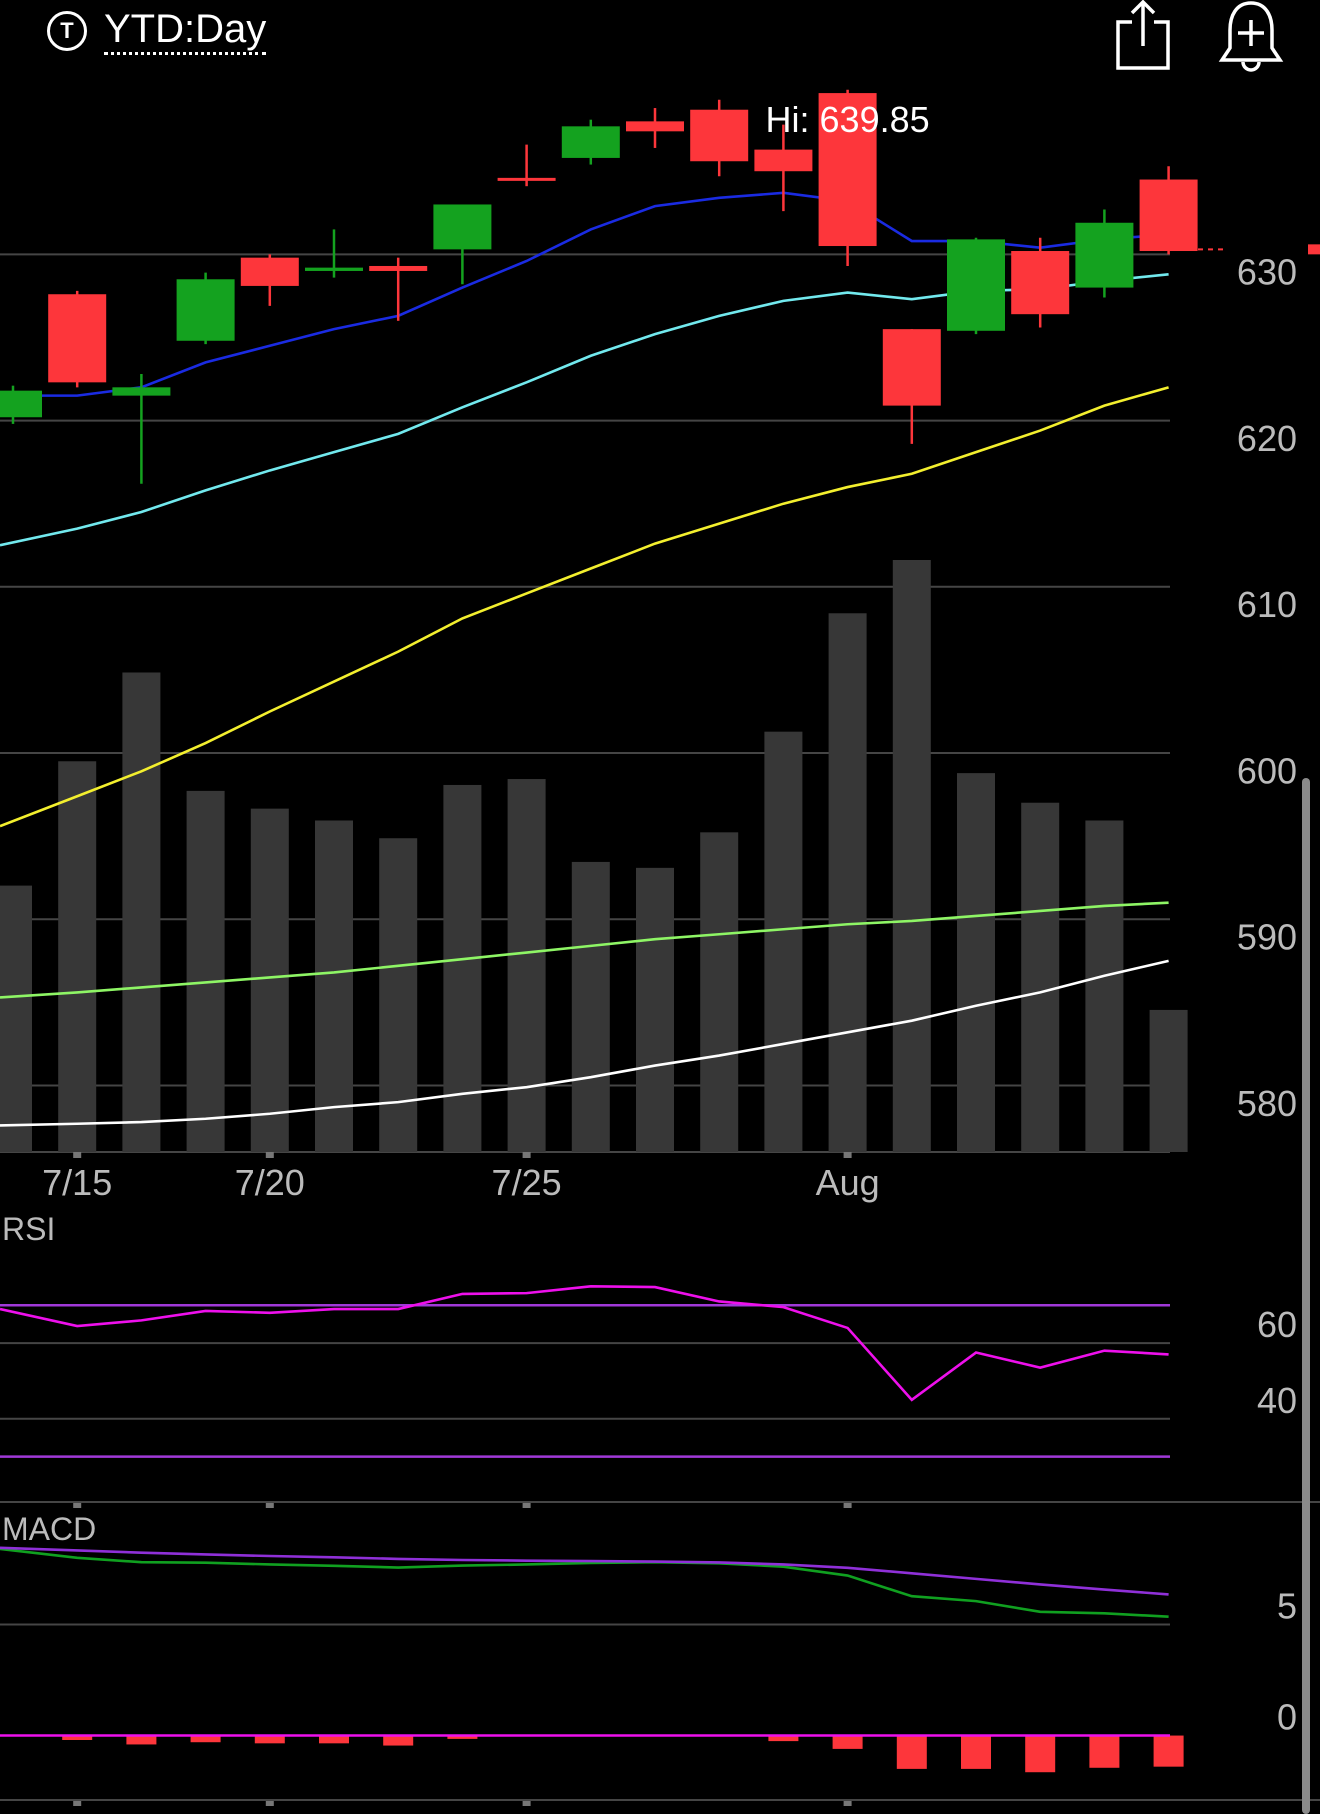 The width and height of the screenshot is (1320, 1814). Describe the element at coordinates (185, 30) in the screenshot. I see `period-selector: YTD:Day` at that location.